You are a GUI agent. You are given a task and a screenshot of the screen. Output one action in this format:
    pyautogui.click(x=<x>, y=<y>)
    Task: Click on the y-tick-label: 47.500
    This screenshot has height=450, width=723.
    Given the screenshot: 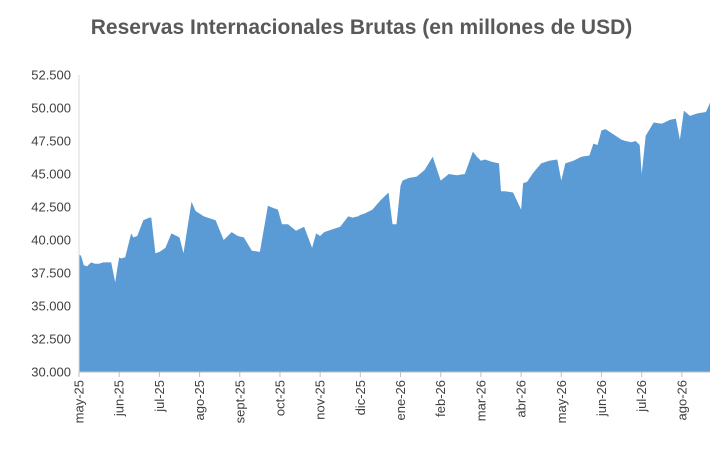 What is the action you would take?
    pyautogui.click(x=51, y=141)
    